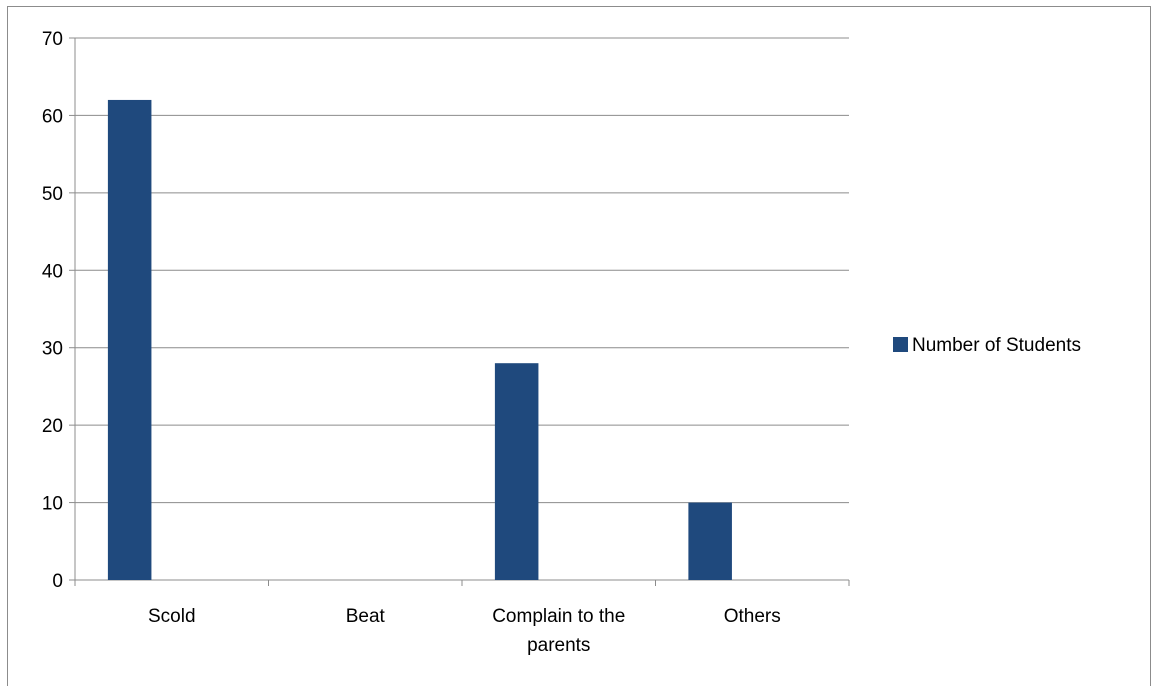 The height and width of the screenshot is (686, 1152). Describe the element at coordinates (52, 39) in the screenshot. I see `y-tick-label: 70` at that location.